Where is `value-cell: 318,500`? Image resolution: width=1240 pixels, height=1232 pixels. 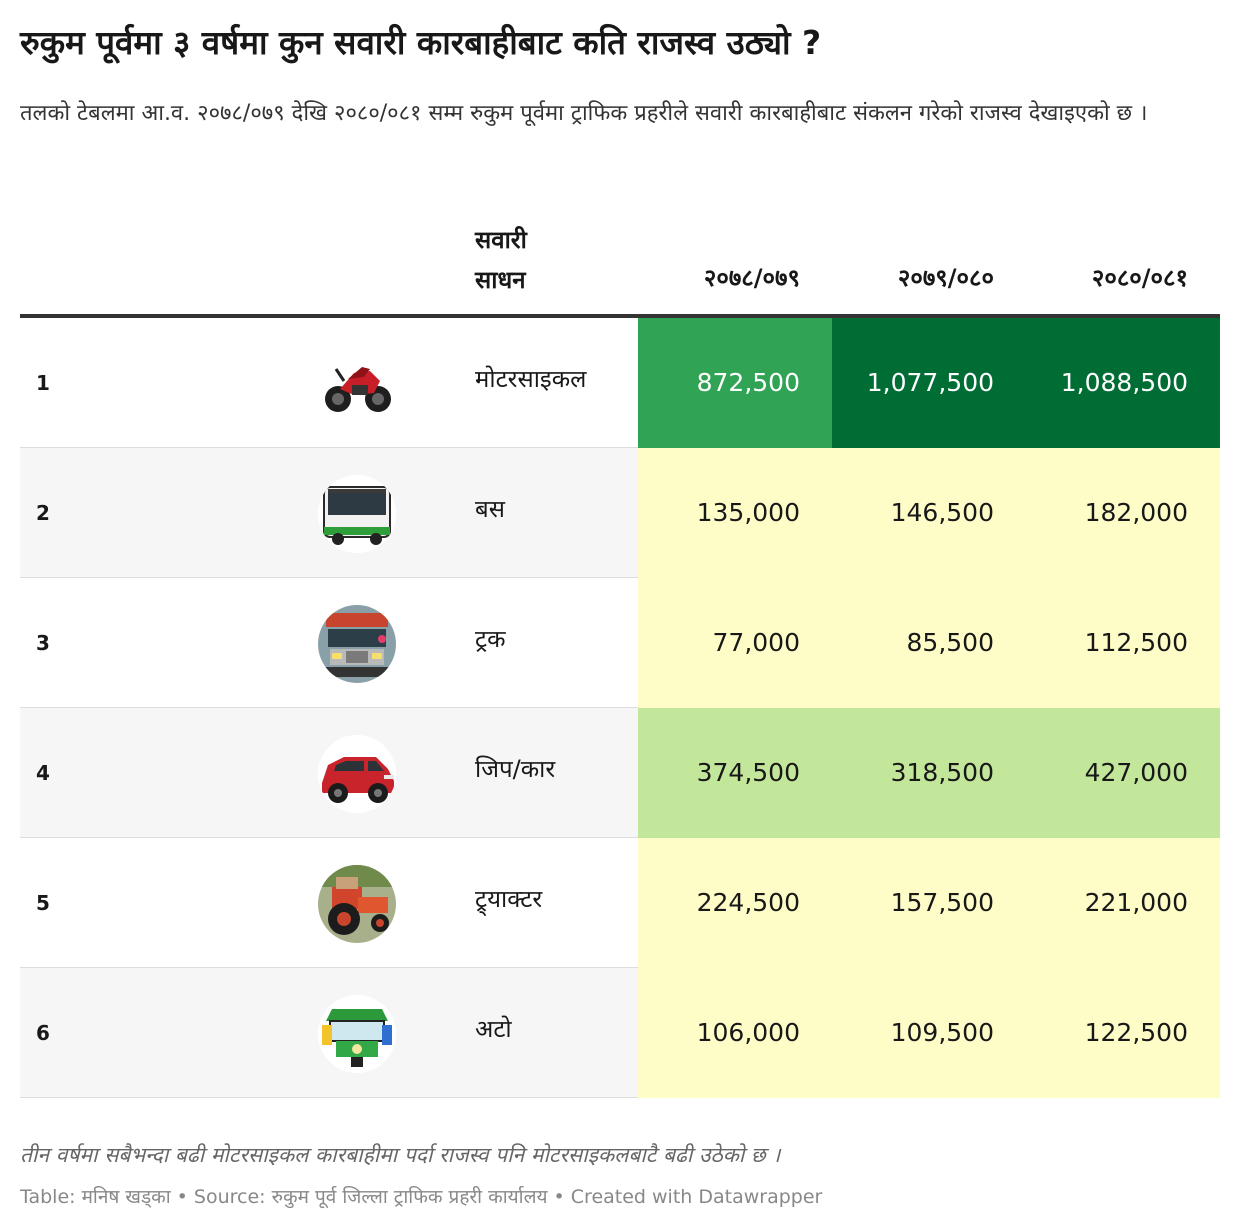 value-cell: 318,500 is located at coordinates (929, 773).